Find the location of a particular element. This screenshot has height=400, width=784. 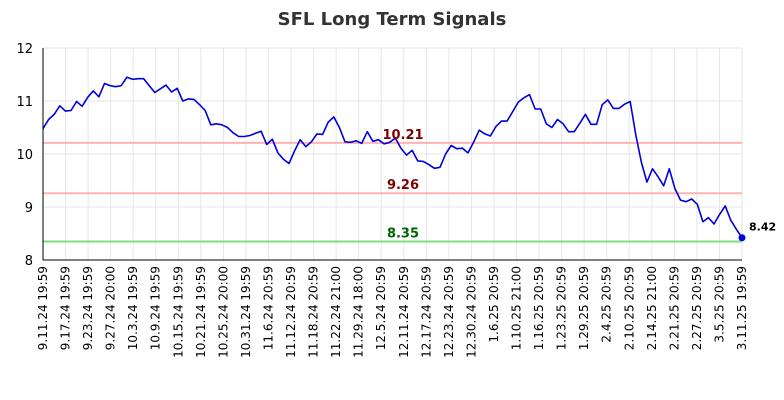

x-tick-label: 12.23.24 20:59 is located at coordinates (449, 312).